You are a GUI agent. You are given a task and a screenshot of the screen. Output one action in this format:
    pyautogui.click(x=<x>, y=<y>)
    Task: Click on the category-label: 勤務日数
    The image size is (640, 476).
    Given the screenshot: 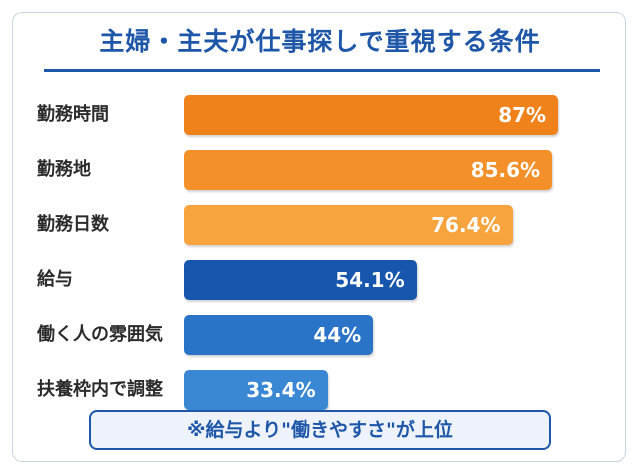 What is the action you would take?
    pyautogui.click(x=73, y=224)
    